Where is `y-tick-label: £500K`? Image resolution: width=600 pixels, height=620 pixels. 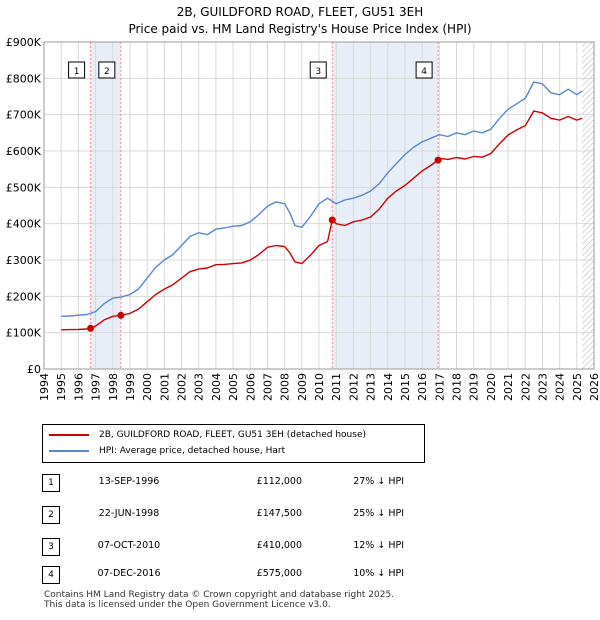
y-tick-label: £500K is located at coordinates (24, 187).